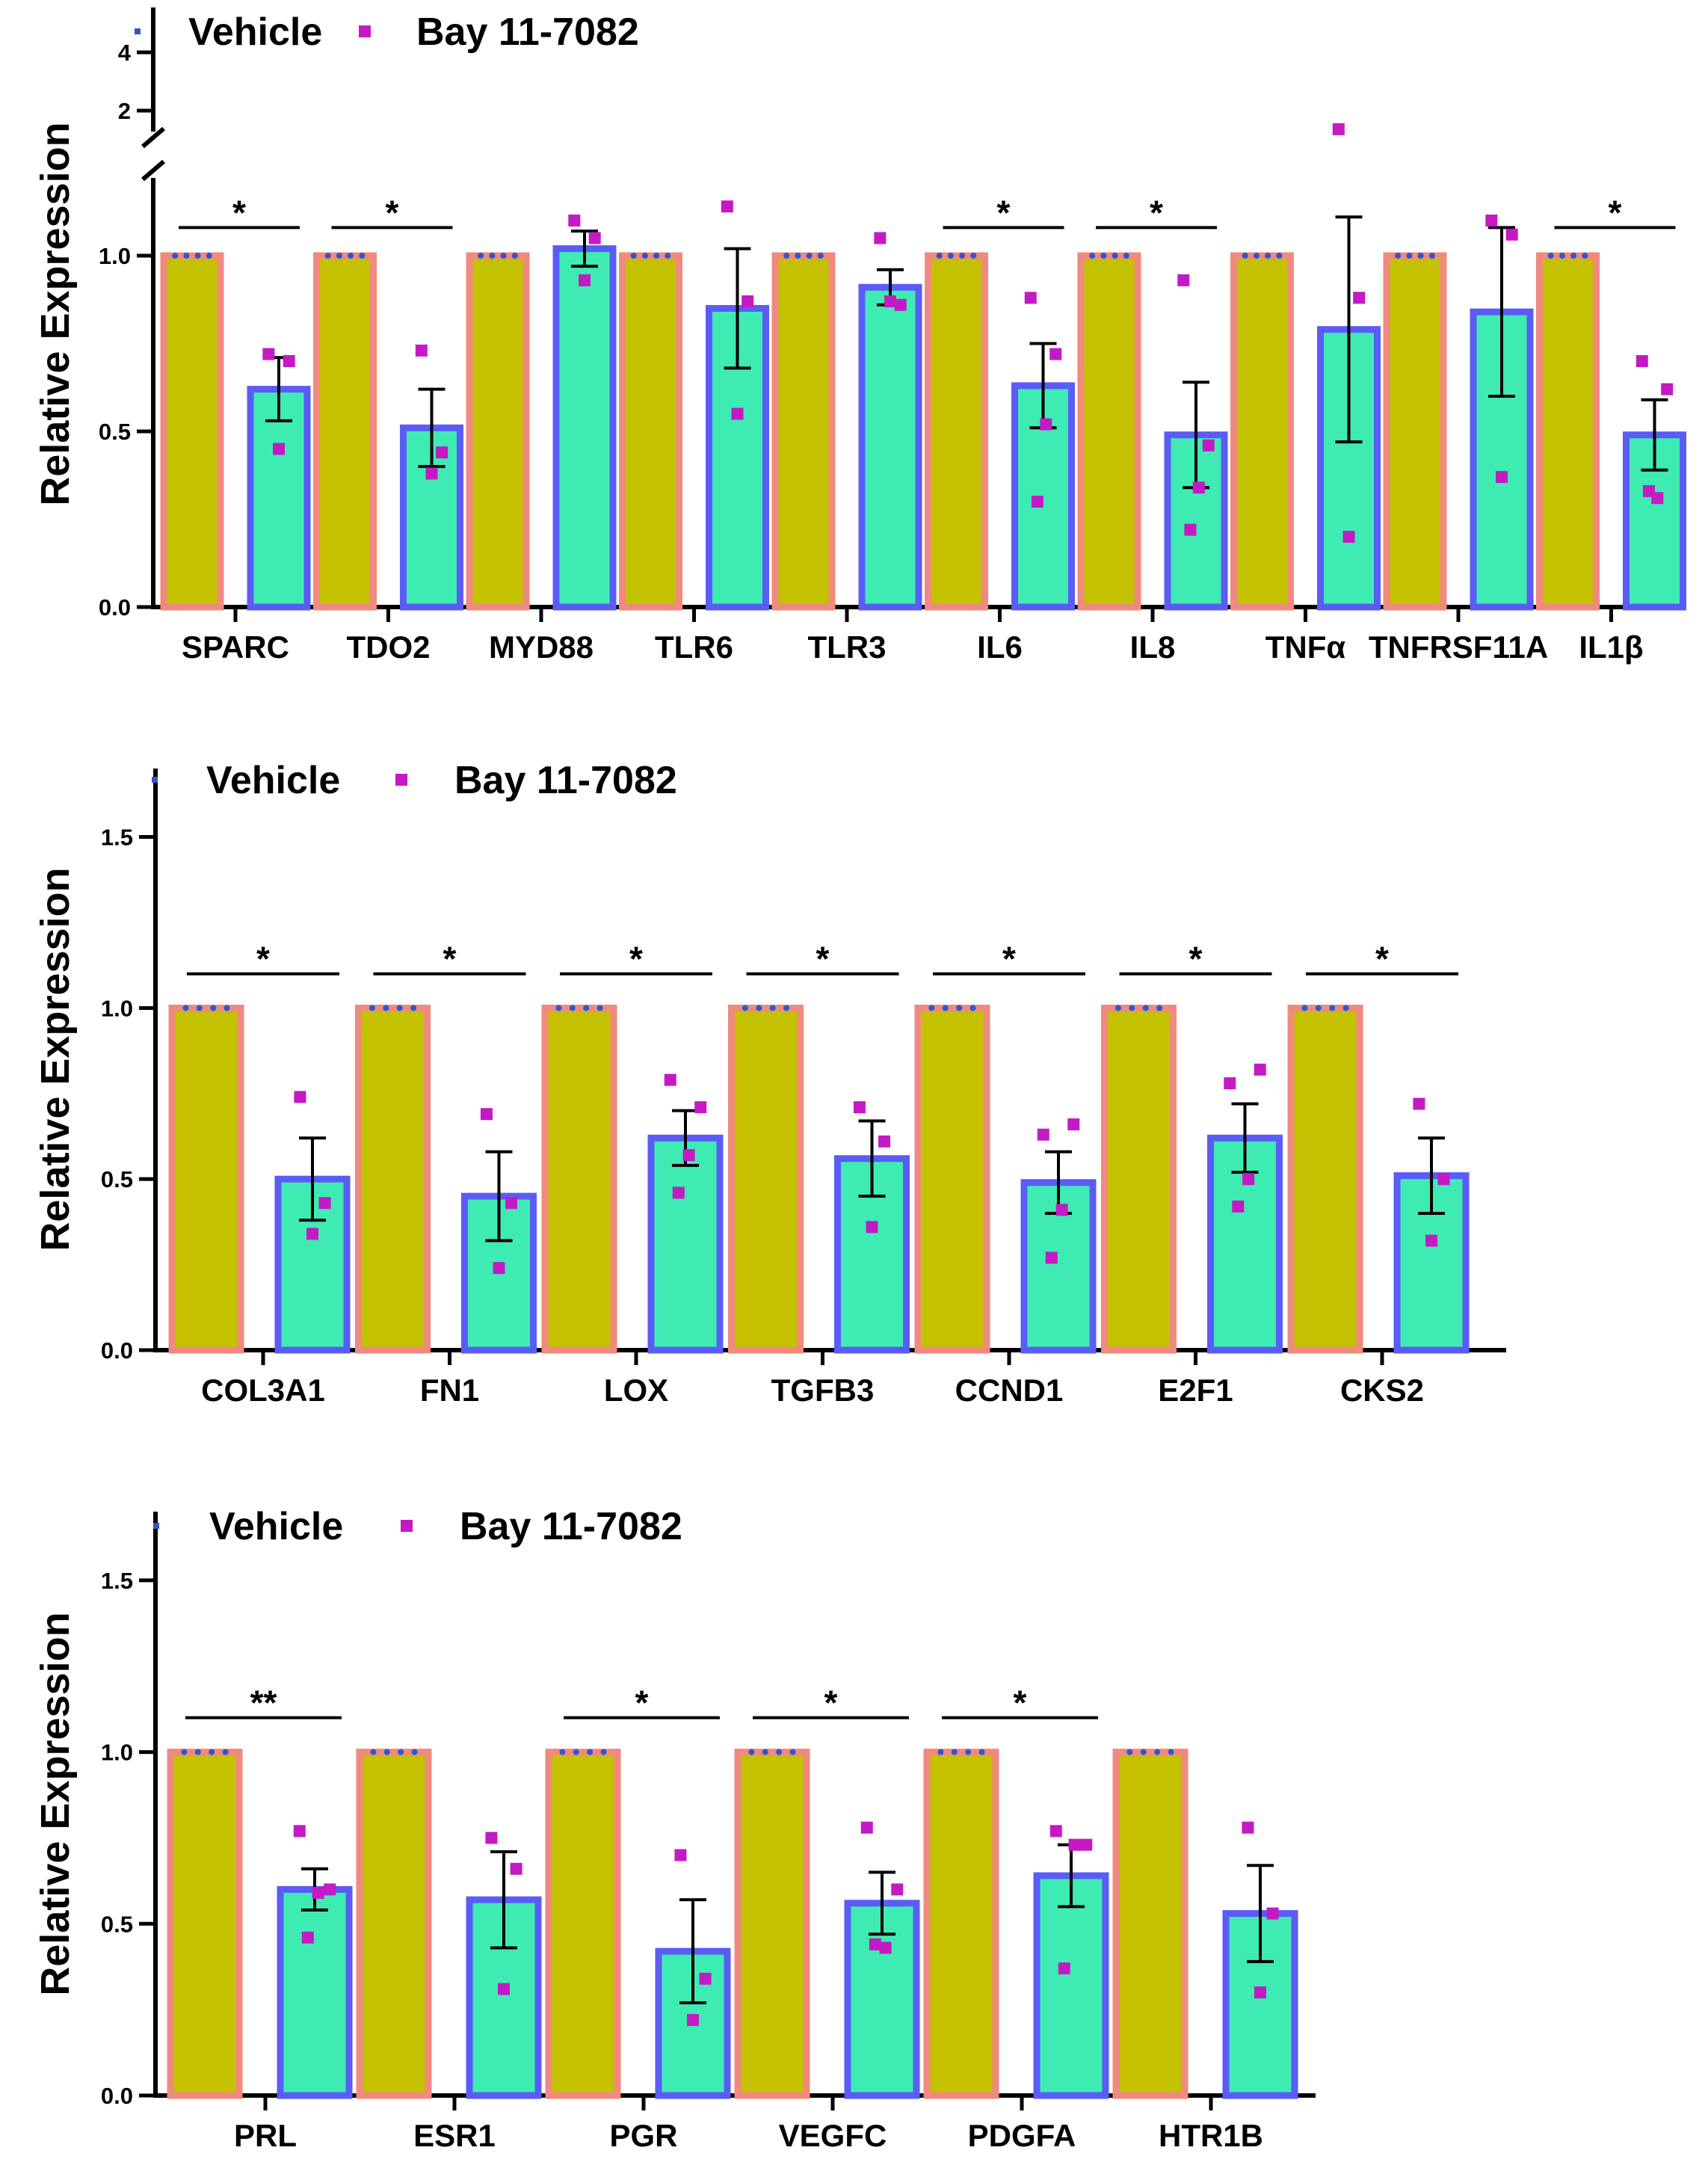 Image resolution: width=1708 pixels, height=2177 pixels. I want to click on x-tick-label: E2F1, so click(1195, 1390).